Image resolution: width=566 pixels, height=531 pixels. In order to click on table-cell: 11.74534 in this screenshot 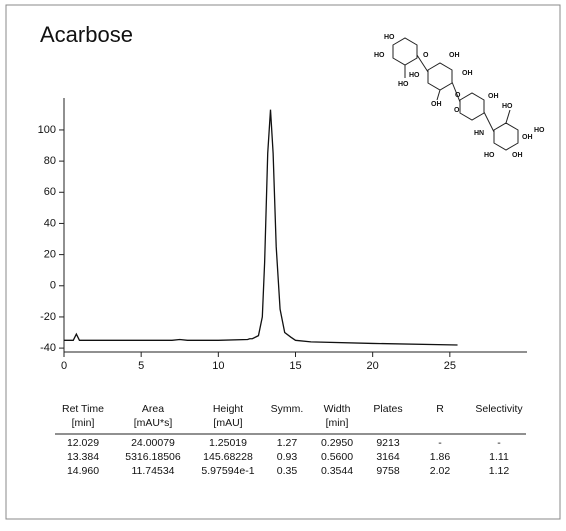, I will do `click(152, 471)`.